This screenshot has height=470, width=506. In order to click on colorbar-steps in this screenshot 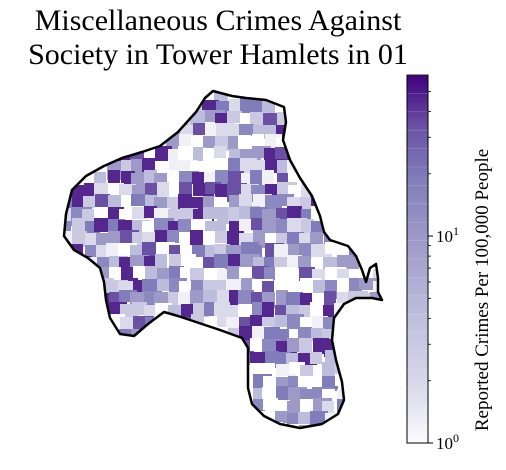, I will do `click(417, 249)`.